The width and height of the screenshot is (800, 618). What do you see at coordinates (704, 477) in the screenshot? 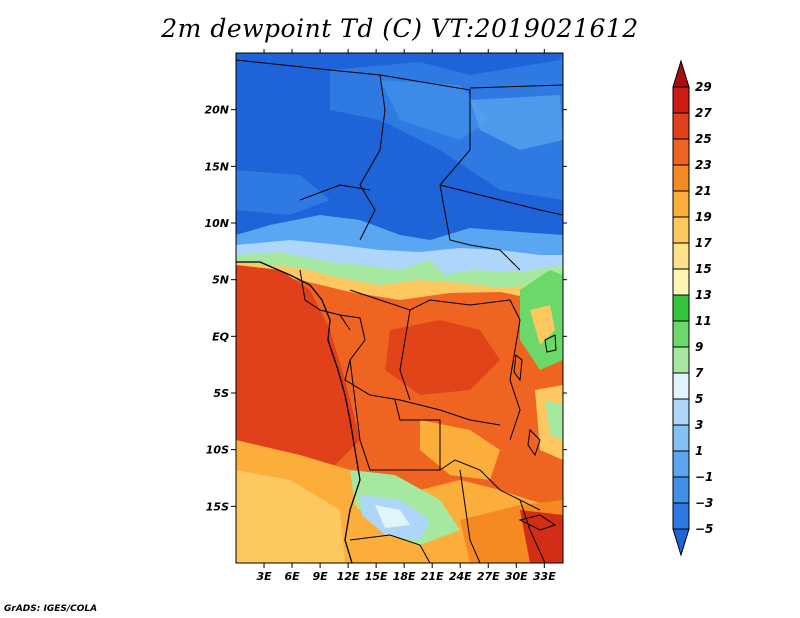
I see `colorbar-label: −1` at bounding box center [704, 477].